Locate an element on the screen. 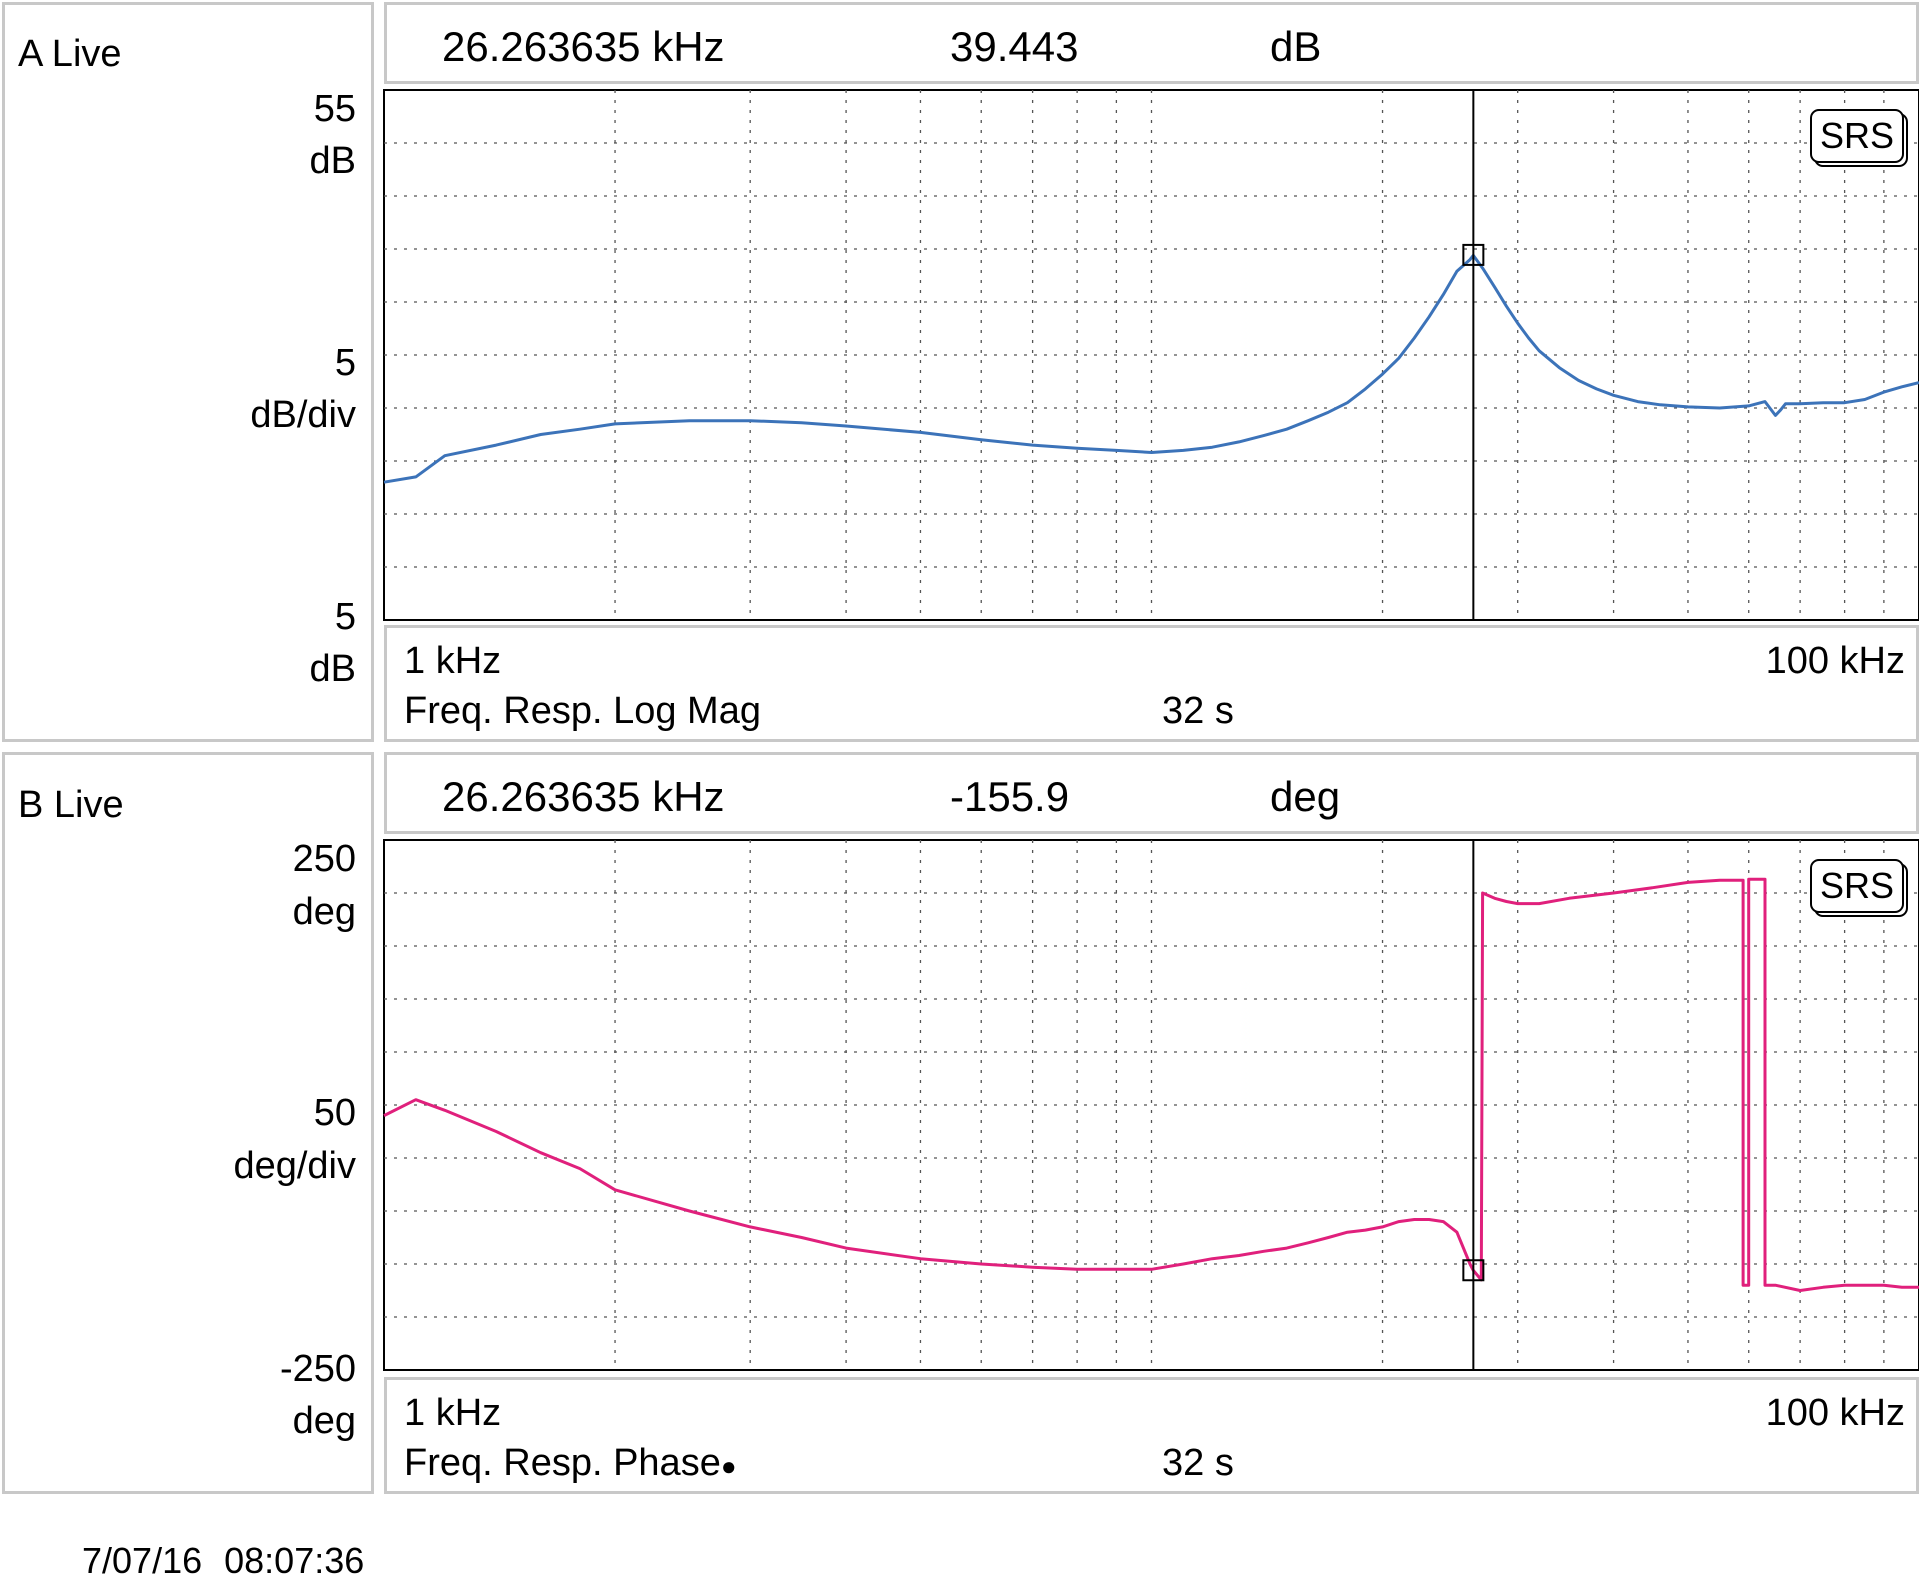  panel-b-x-end-label: 100 kHz is located at coordinates (1835, 1413).